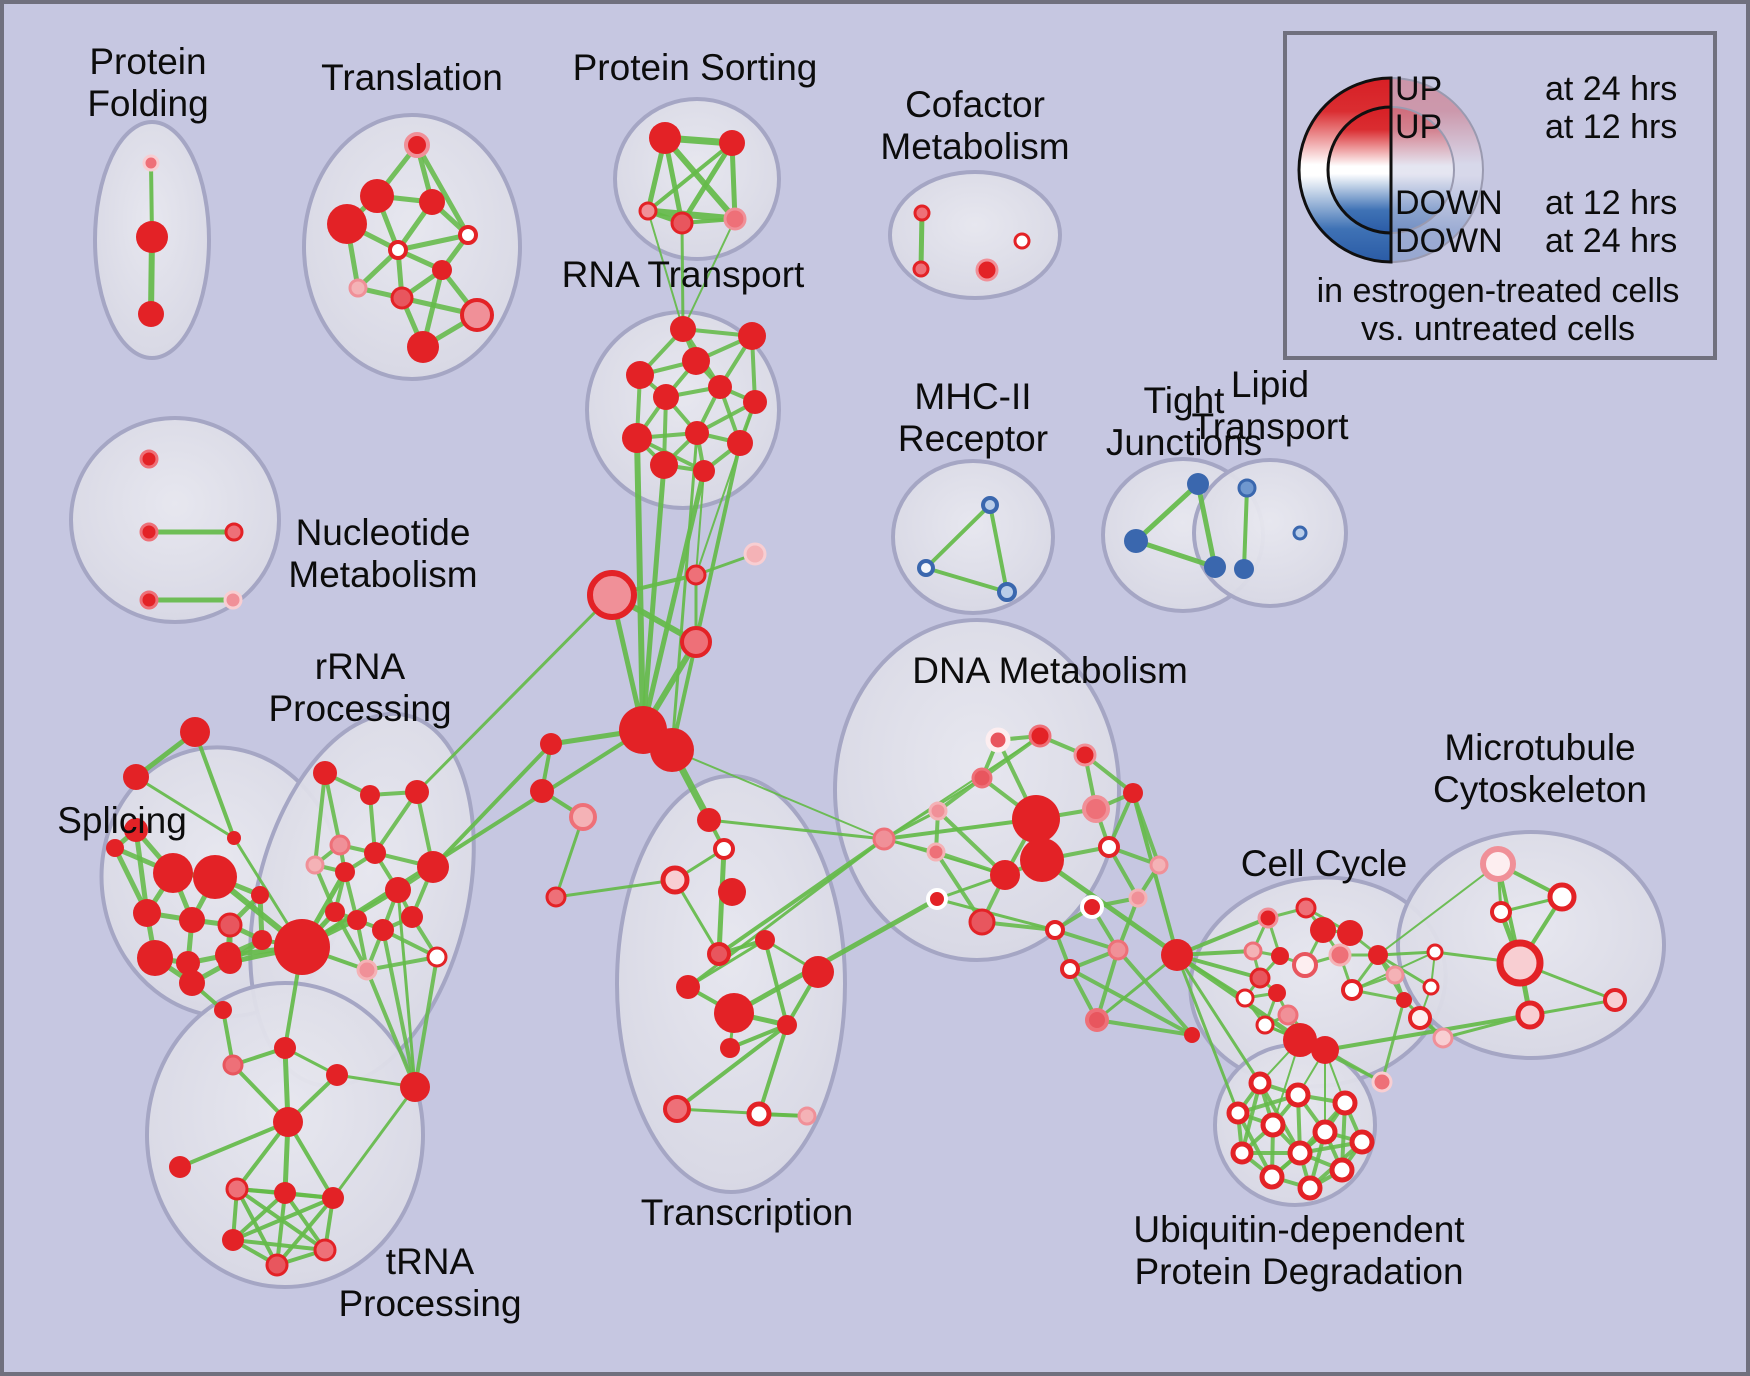  What do you see at coordinates (230, 925) in the screenshot?
I see `node-sp5` at bounding box center [230, 925].